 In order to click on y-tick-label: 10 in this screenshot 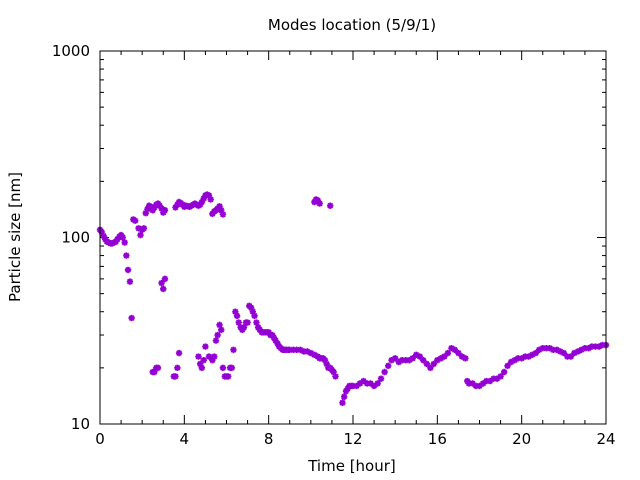, I will do `click(80, 424)`.